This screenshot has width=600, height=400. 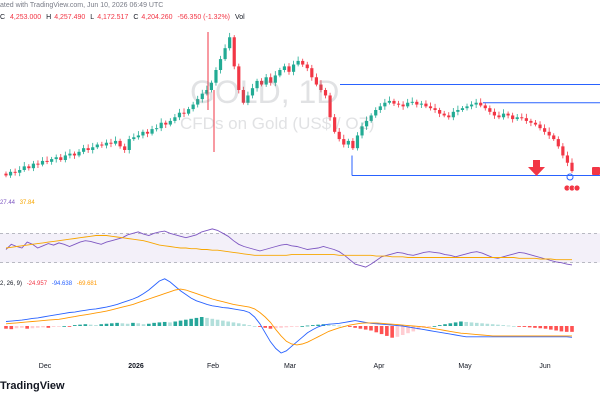 I want to click on macd-legend: 2, 26, 9) -24.957 -94.638 -69.681, so click(x=48, y=284).